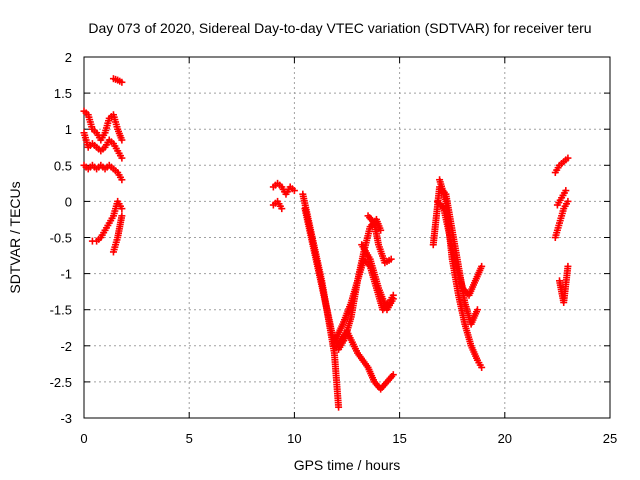 Image resolution: width=640 pixels, height=480 pixels. Describe the element at coordinates (61, 310) in the screenshot. I see `y-tick-label: -1.5` at that location.